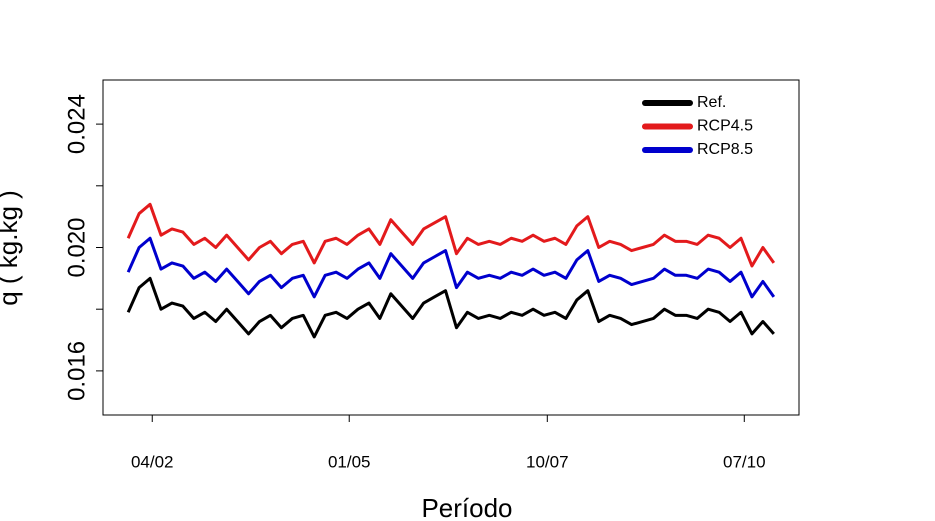  What do you see at coordinates (547, 461) in the screenshot?
I see `x-tick-label: 10/07` at bounding box center [547, 461].